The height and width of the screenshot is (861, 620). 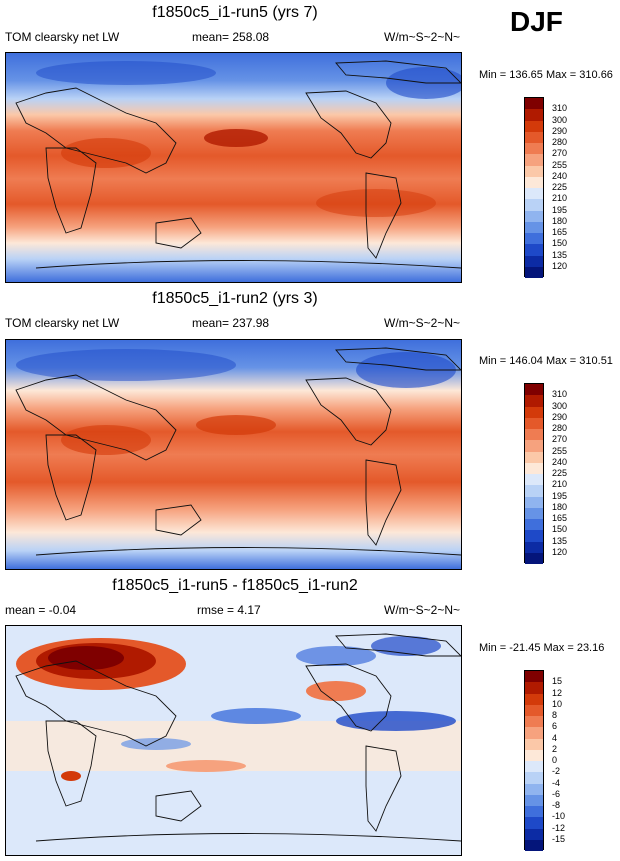 What do you see at coordinates (560, 495) in the screenshot?
I see `panel-2-colorbar-tick: 195` at bounding box center [560, 495].